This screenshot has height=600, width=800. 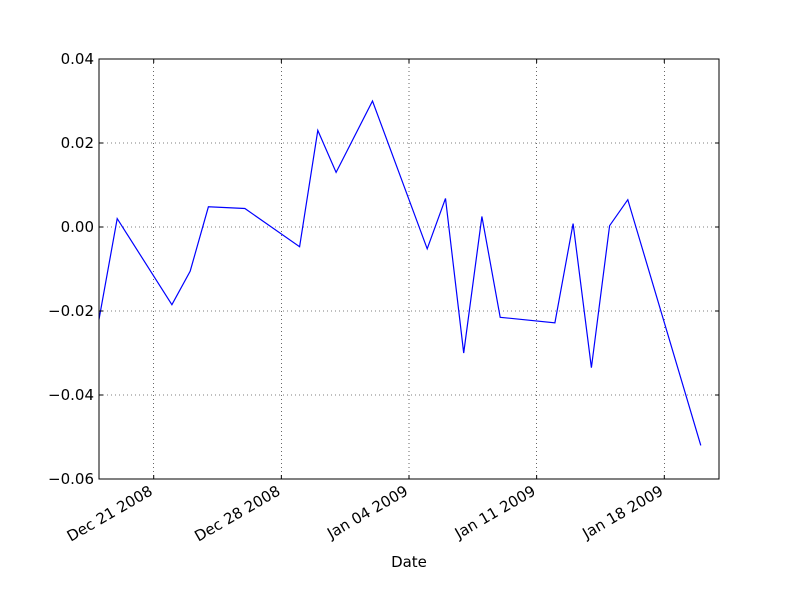 I want to click on y-tick-label: 0.04, so click(x=77, y=59).